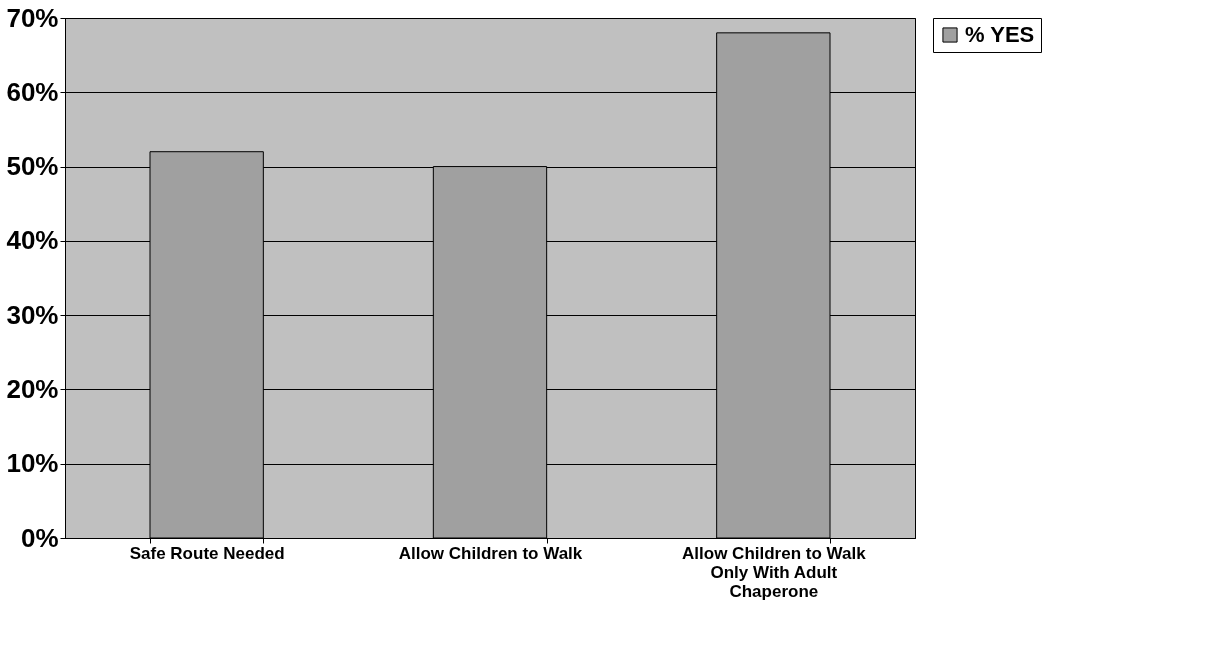 The width and height of the screenshot is (1205, 669). I want to click on y-tick-label: 40%, so click(32, 240).